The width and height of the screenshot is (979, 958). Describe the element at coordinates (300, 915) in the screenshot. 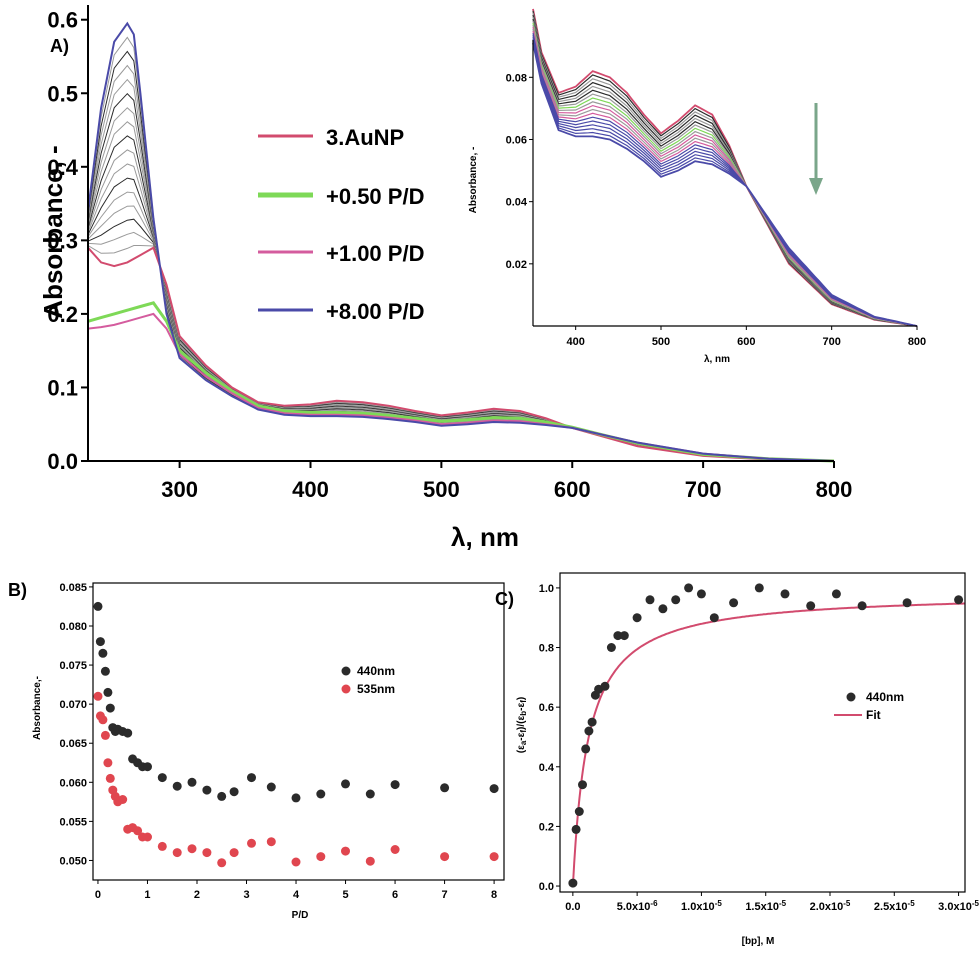

I see `panel-b-x-axis-title: P/D` at that location.